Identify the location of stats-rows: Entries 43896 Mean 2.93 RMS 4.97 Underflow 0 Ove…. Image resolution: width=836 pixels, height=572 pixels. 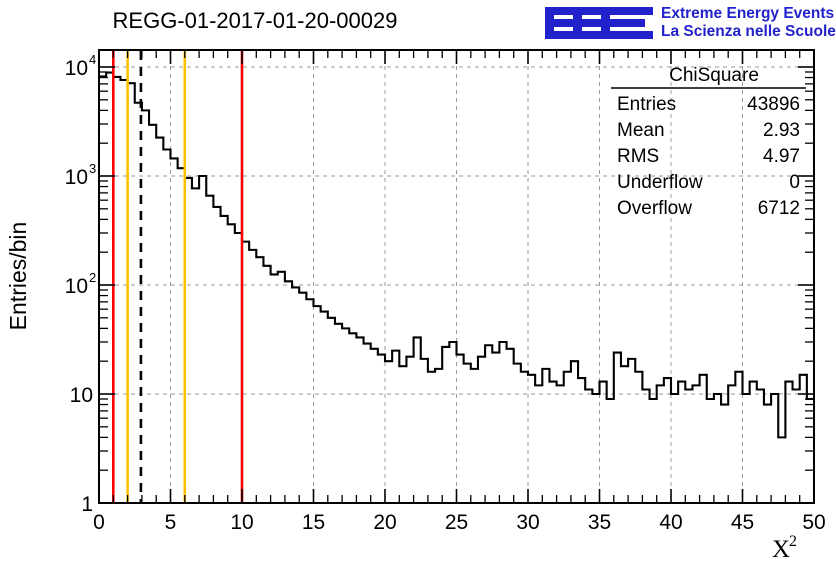
(708, 156).